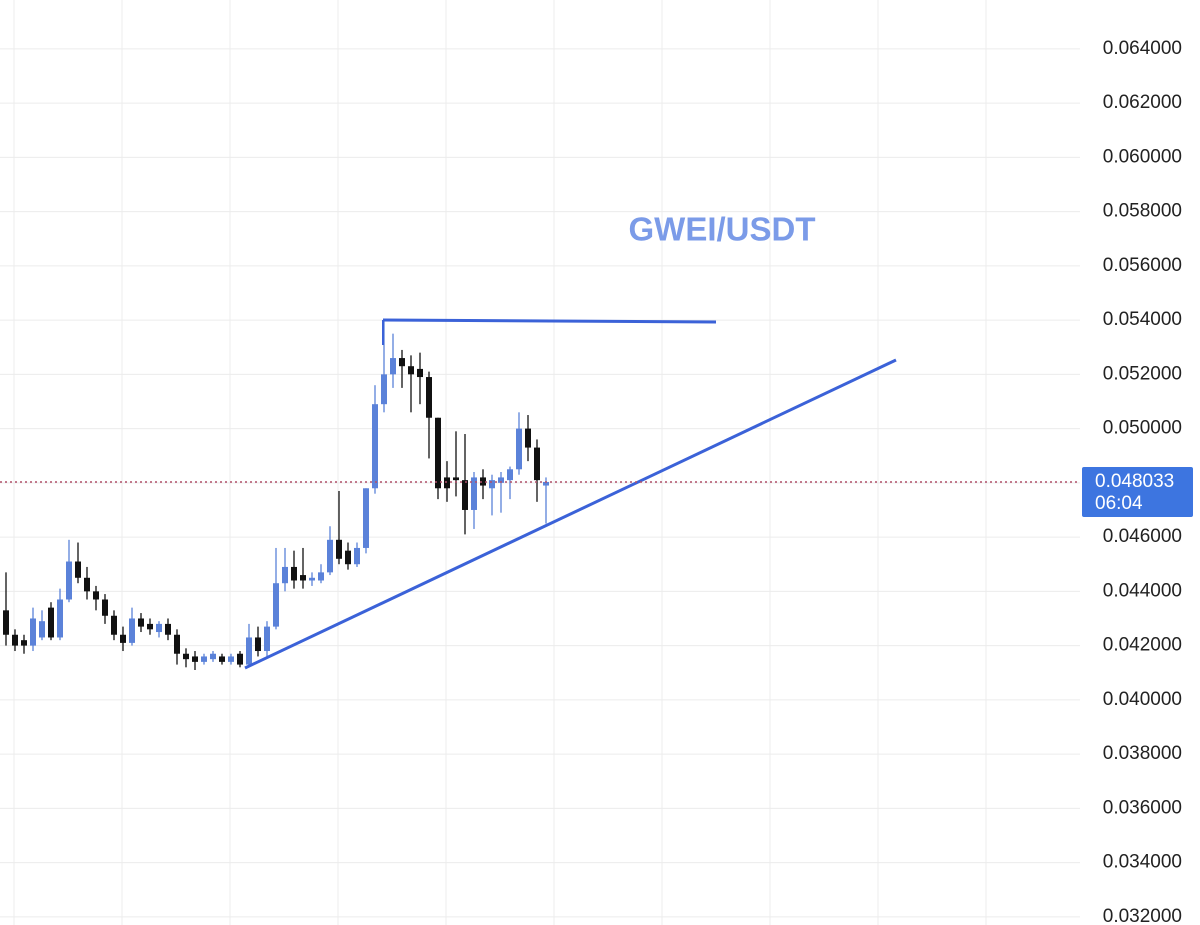 The width and height of the screenshot is (1200, 925). I want to click on y-tick-label: 0.064000, so click(1142, 48).